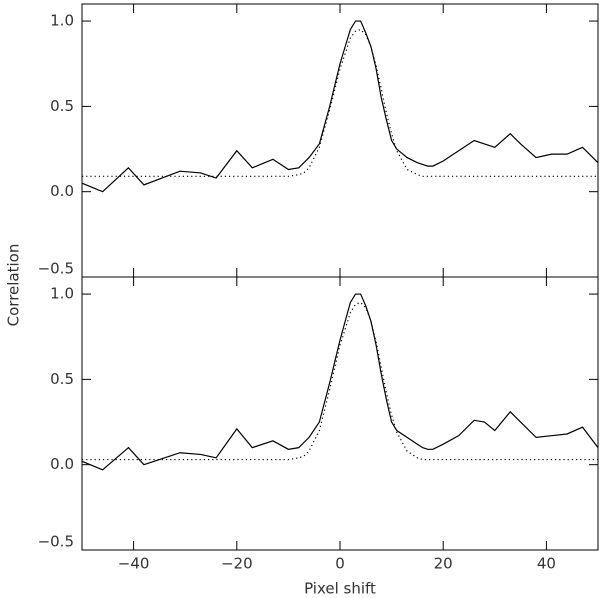 Image resolution: width=600 pixels, height=598 pixels. Describe the element at coordinates (443, 564) in the screenshot. I see `x-tick-label: 20` at that location.